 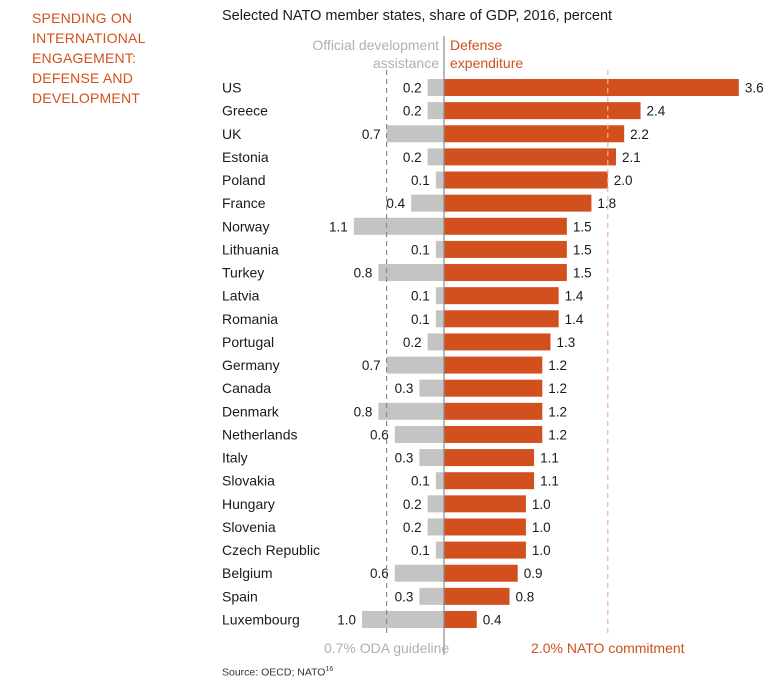 I want to click on nato-commitment-label: 2.0% NATO commitment, so click(x=608, y=648).